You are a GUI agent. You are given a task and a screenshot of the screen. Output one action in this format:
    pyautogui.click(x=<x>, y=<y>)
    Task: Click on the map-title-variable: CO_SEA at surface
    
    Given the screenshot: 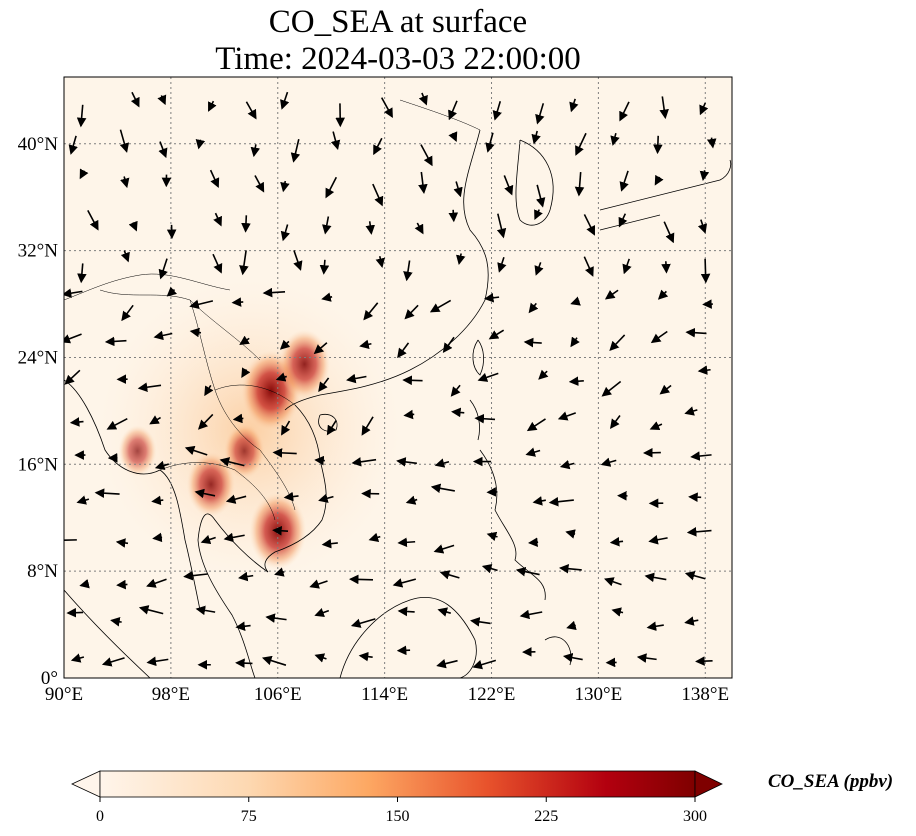 What is the action you would take?
    pyautogui.click(x=398, y=22)
    